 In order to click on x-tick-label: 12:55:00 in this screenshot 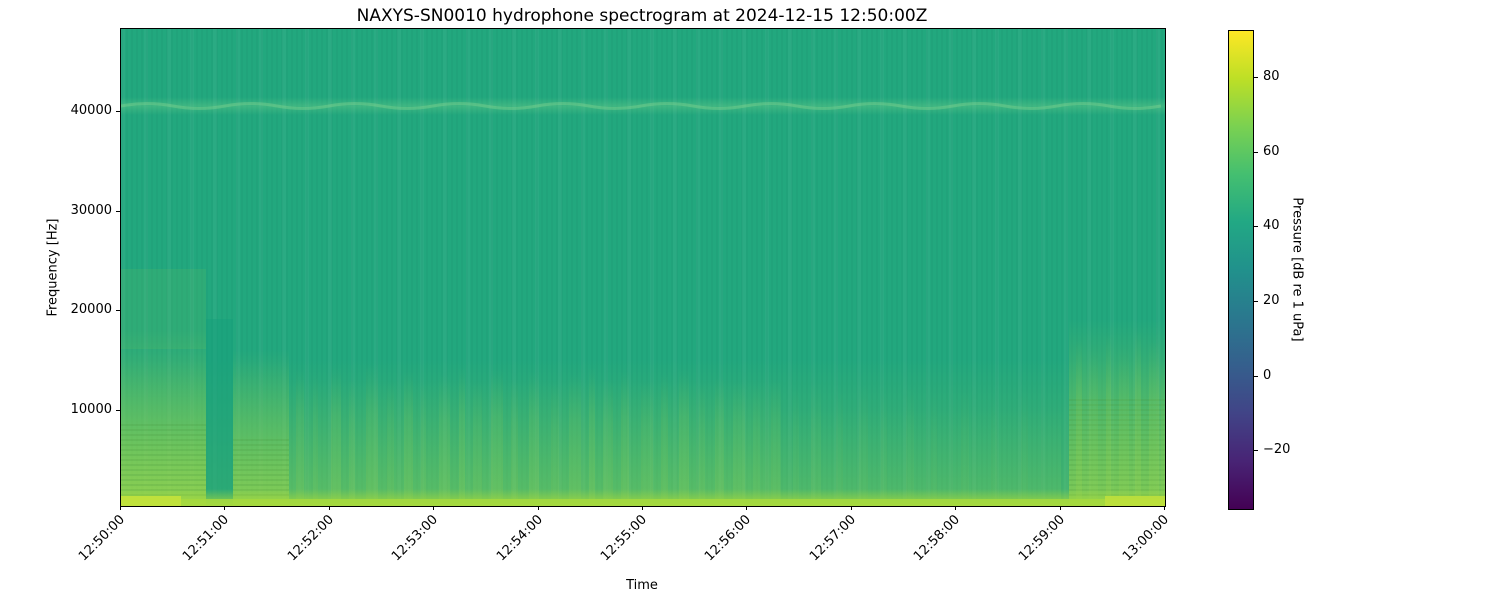, I will do `click(624, 538)`.